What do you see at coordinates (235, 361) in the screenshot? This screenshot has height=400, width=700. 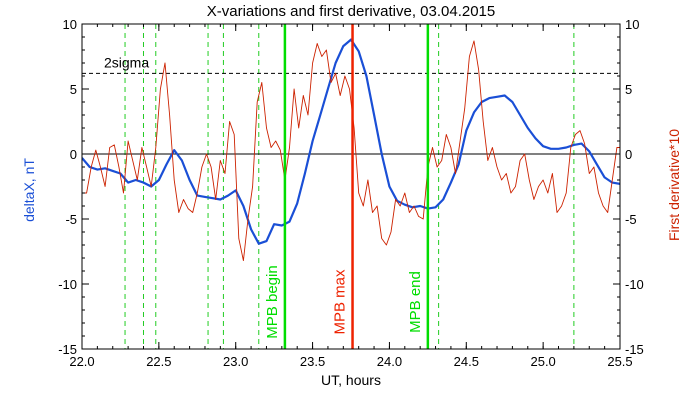 I see `x-tick-label: 23.0` at bounding box center [235, 361].